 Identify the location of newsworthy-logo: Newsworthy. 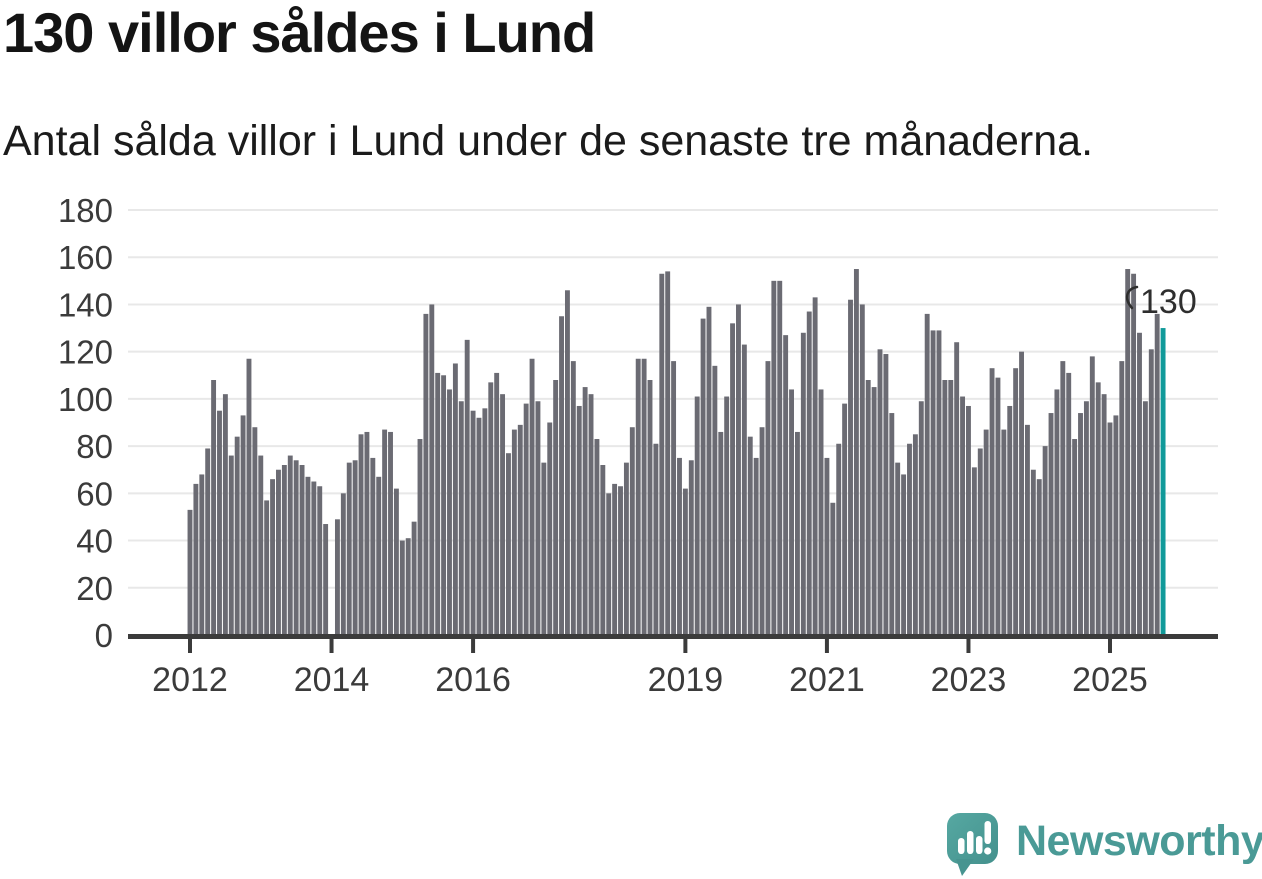
(1097, 840).